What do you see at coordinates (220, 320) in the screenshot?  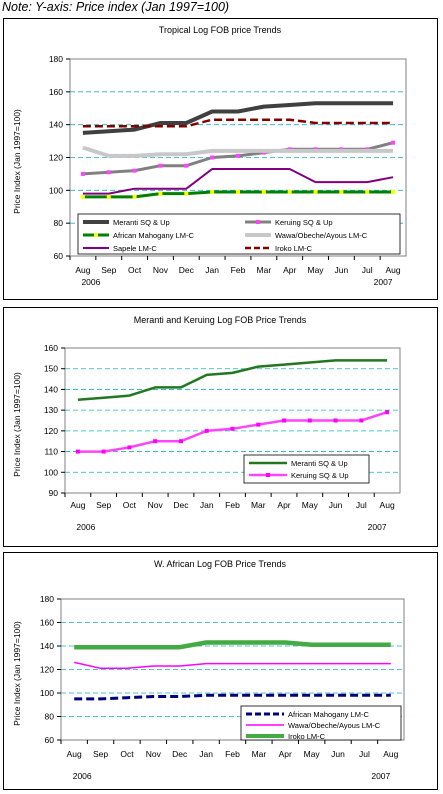 I see `chart-title: Meranti and Keruing Log FOB Price Trends` at bounding box center [220, 320].